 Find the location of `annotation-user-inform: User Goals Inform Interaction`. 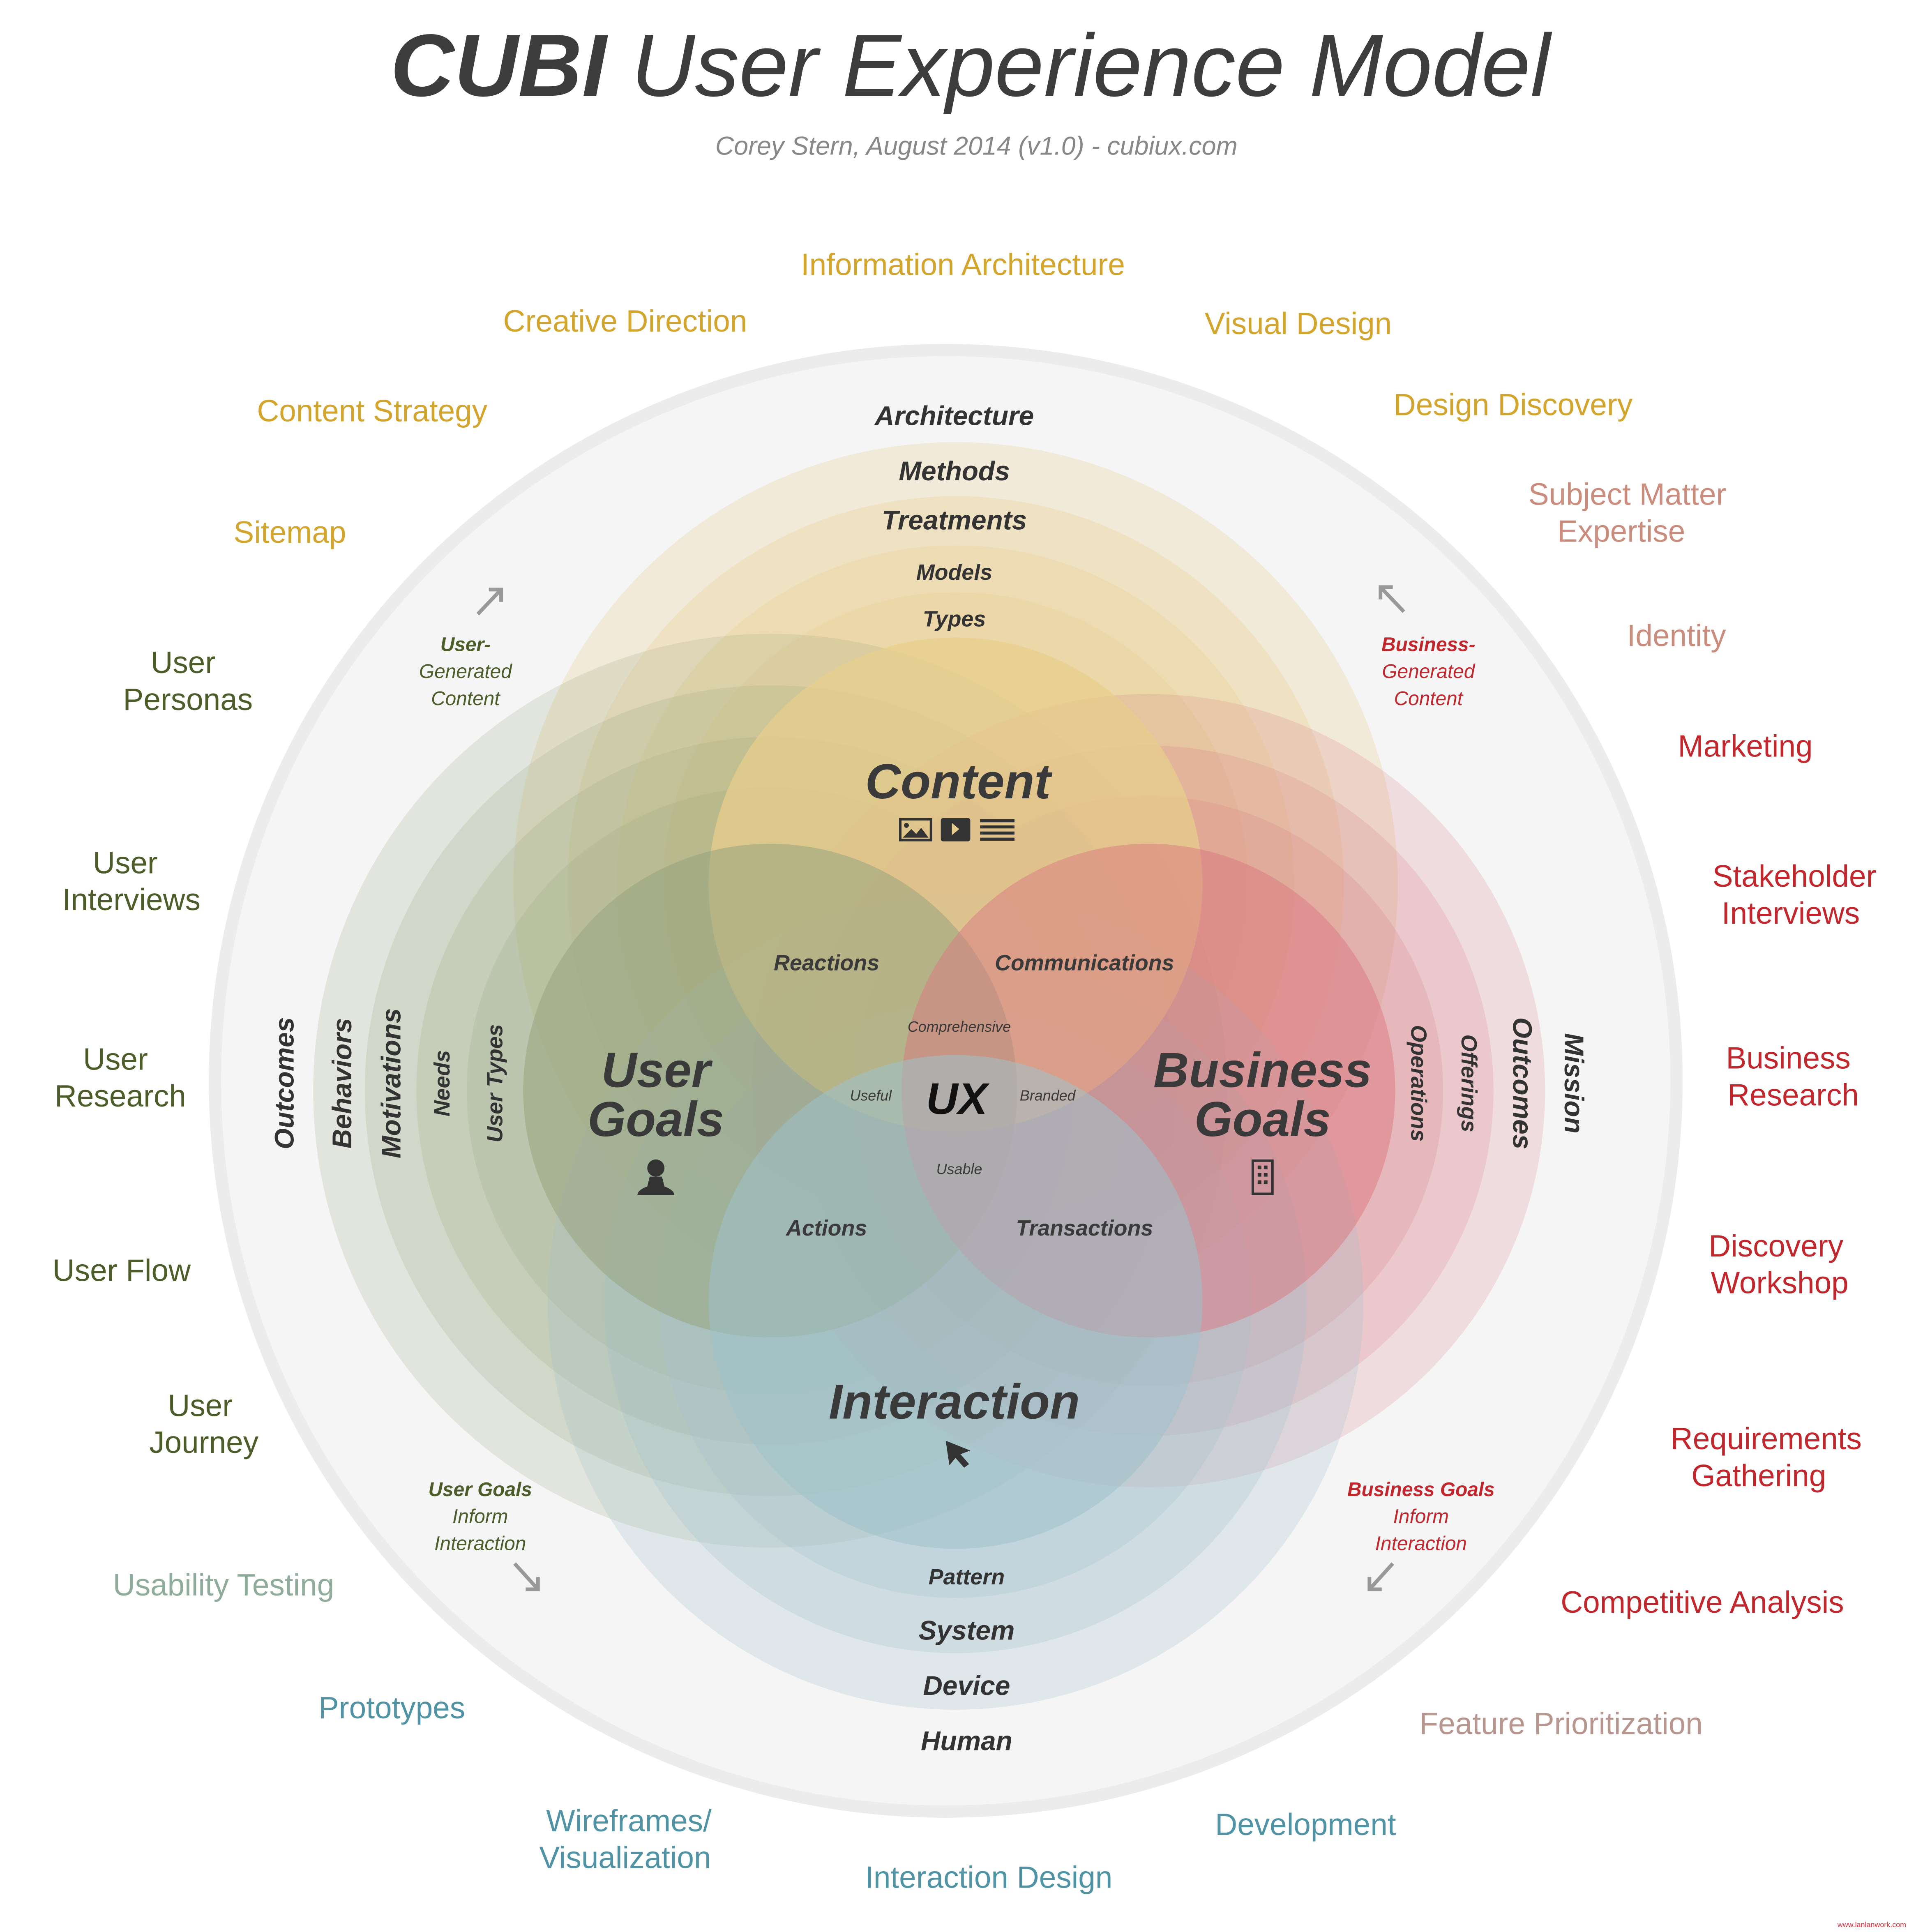

annotation-user-inform: User Goals Inform Interaction is located at coordinates (480, 1517).